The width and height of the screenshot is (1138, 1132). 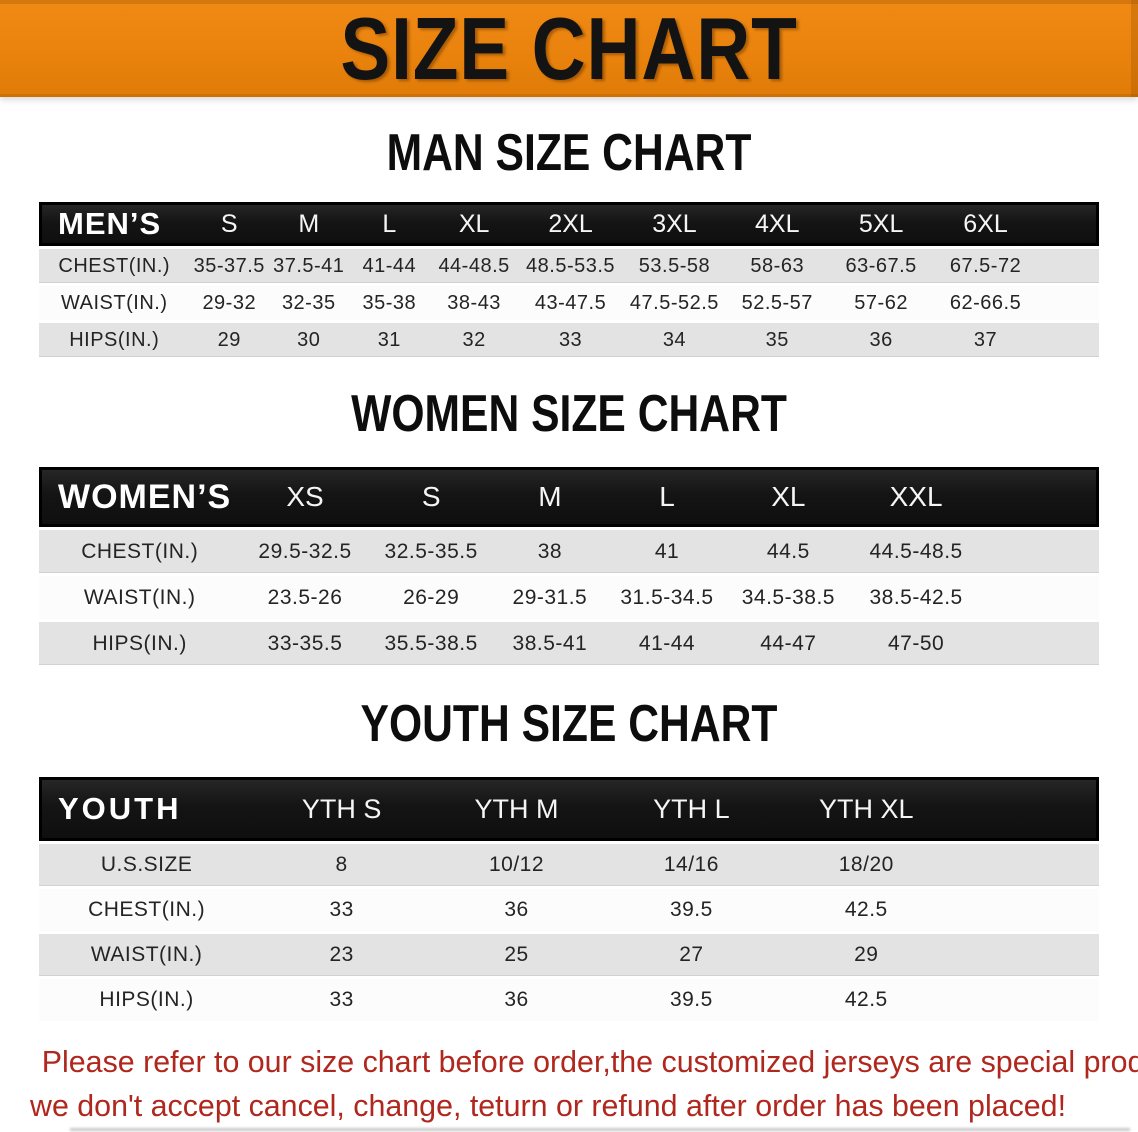 I want to click on size-column-header: XS, so click(x=305, y=497).